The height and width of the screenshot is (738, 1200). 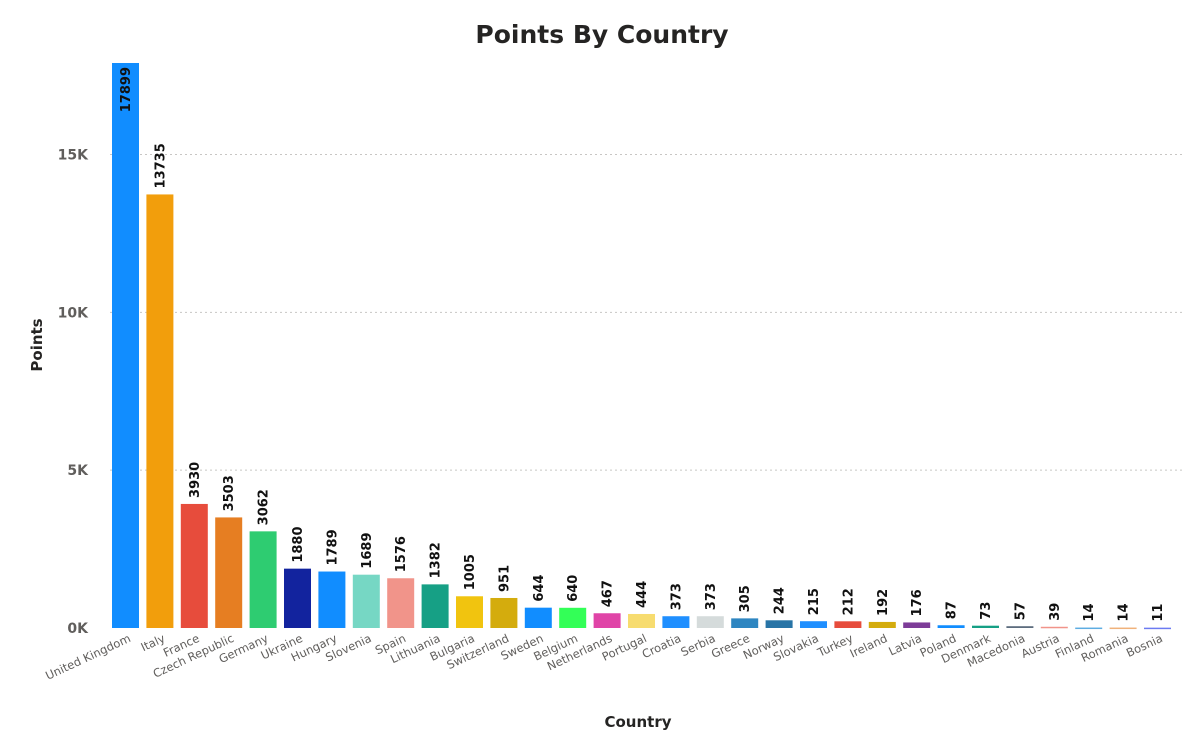 I want to click on chart-title: Points By Country, so click(x=601, y=34).